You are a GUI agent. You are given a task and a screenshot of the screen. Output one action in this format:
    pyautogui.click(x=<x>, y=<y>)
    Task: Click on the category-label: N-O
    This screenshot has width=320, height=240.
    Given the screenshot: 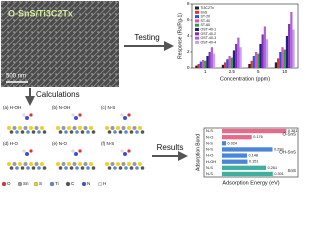 What is the action you would take?
    pyautogui.click(x=209, y=136)
    